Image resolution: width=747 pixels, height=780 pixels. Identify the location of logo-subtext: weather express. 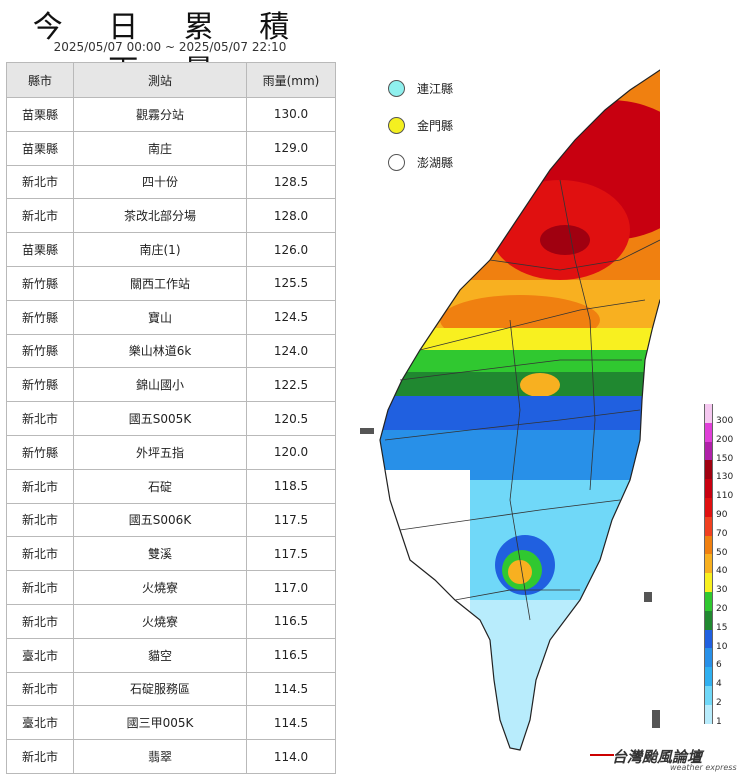
(703, 767).